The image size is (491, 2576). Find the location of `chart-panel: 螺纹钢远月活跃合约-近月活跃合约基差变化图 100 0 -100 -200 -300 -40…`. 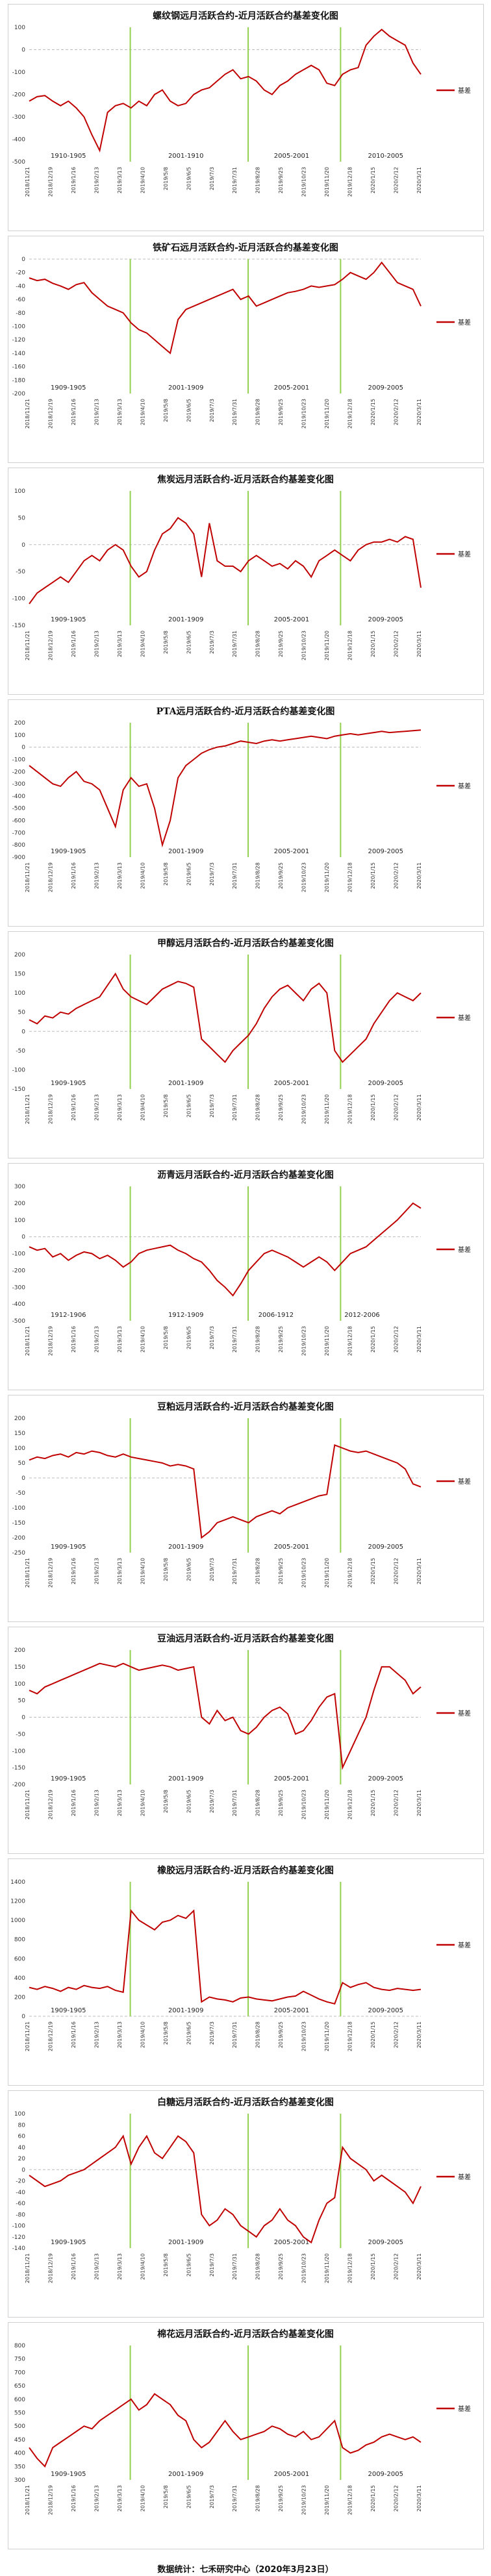

chart-panel: 螺纹钢远月活跃合约-近月活跃合约基差变化图 100 0 -100 -200 -300 -40… is located at coordinates (245, 118).